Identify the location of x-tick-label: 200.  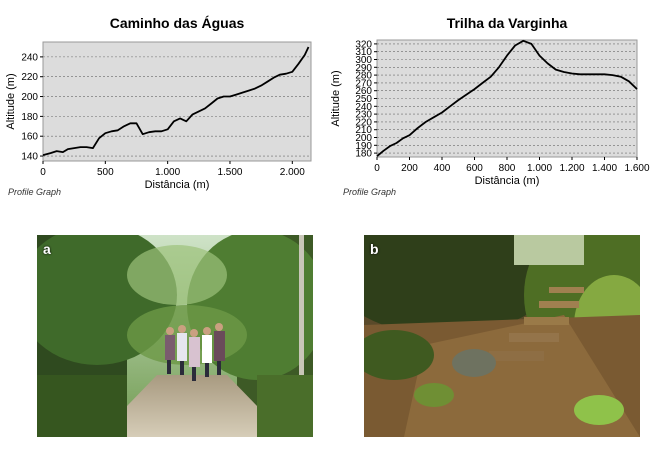
(409, 168).